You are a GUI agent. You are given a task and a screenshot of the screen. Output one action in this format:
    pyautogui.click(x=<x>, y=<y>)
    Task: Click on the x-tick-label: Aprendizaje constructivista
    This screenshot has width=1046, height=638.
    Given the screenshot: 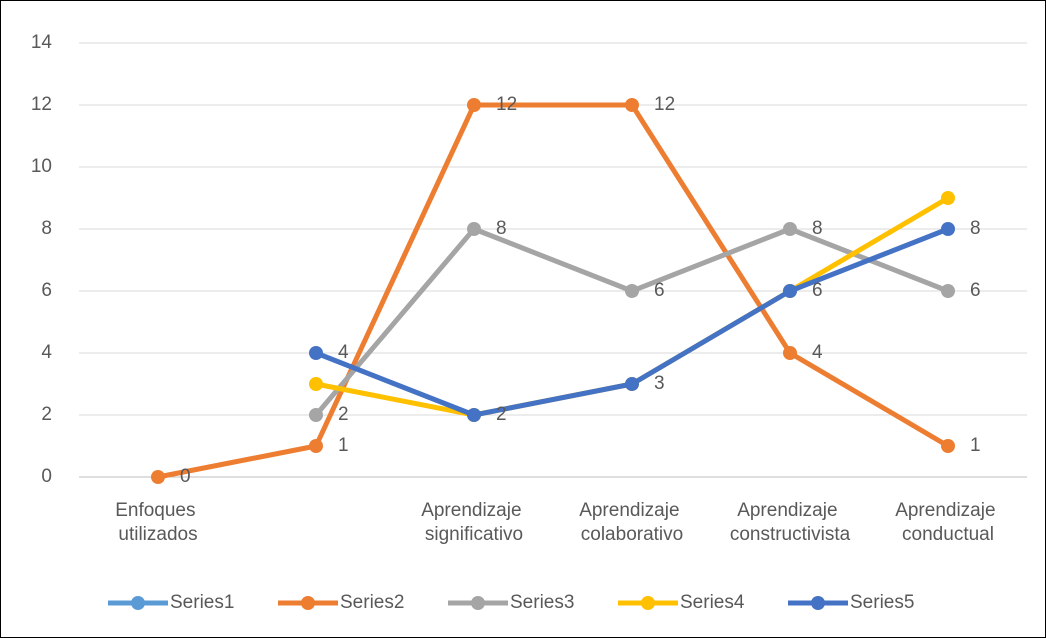 What is the action you would take?
    pyautogui.click(x=790, y=522)
    